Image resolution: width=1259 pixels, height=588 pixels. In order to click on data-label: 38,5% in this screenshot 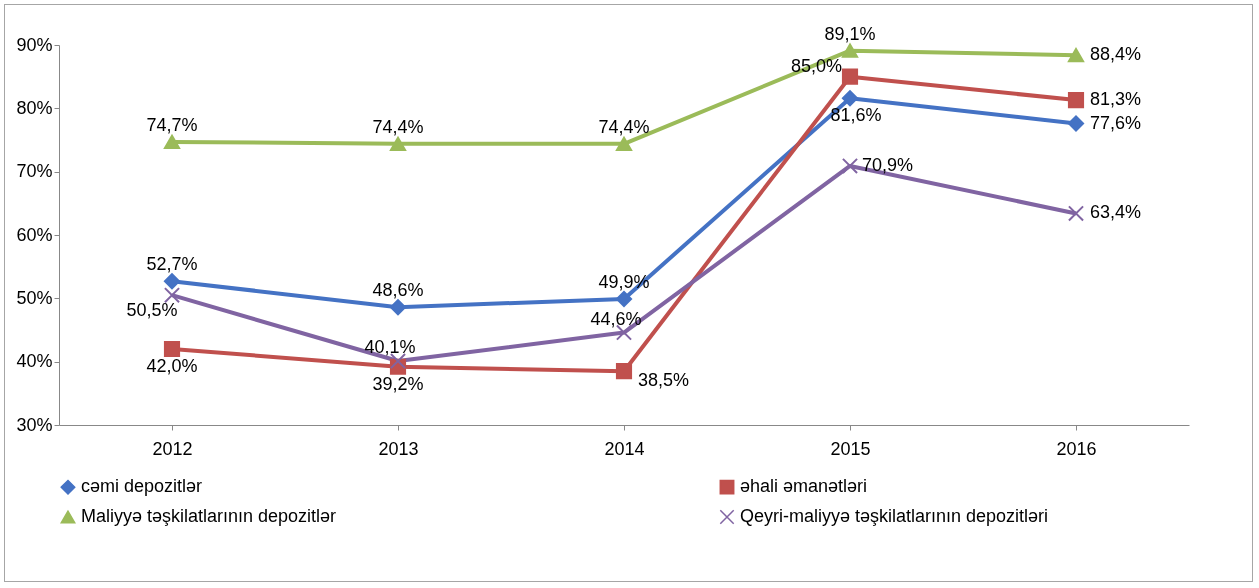, I will do `click(664, 380)`.